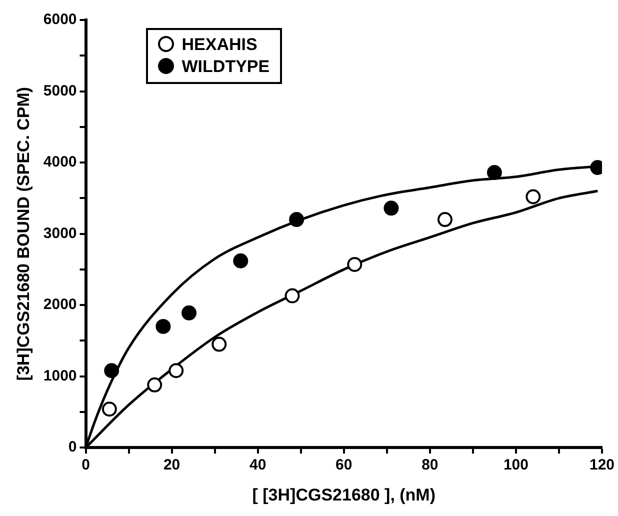 Image resolution: width=618 pixels, height=516 pixels. Describe the element at coordinates (258, 465) in the screenshot. I see `x-tick-label: 40` at that location.